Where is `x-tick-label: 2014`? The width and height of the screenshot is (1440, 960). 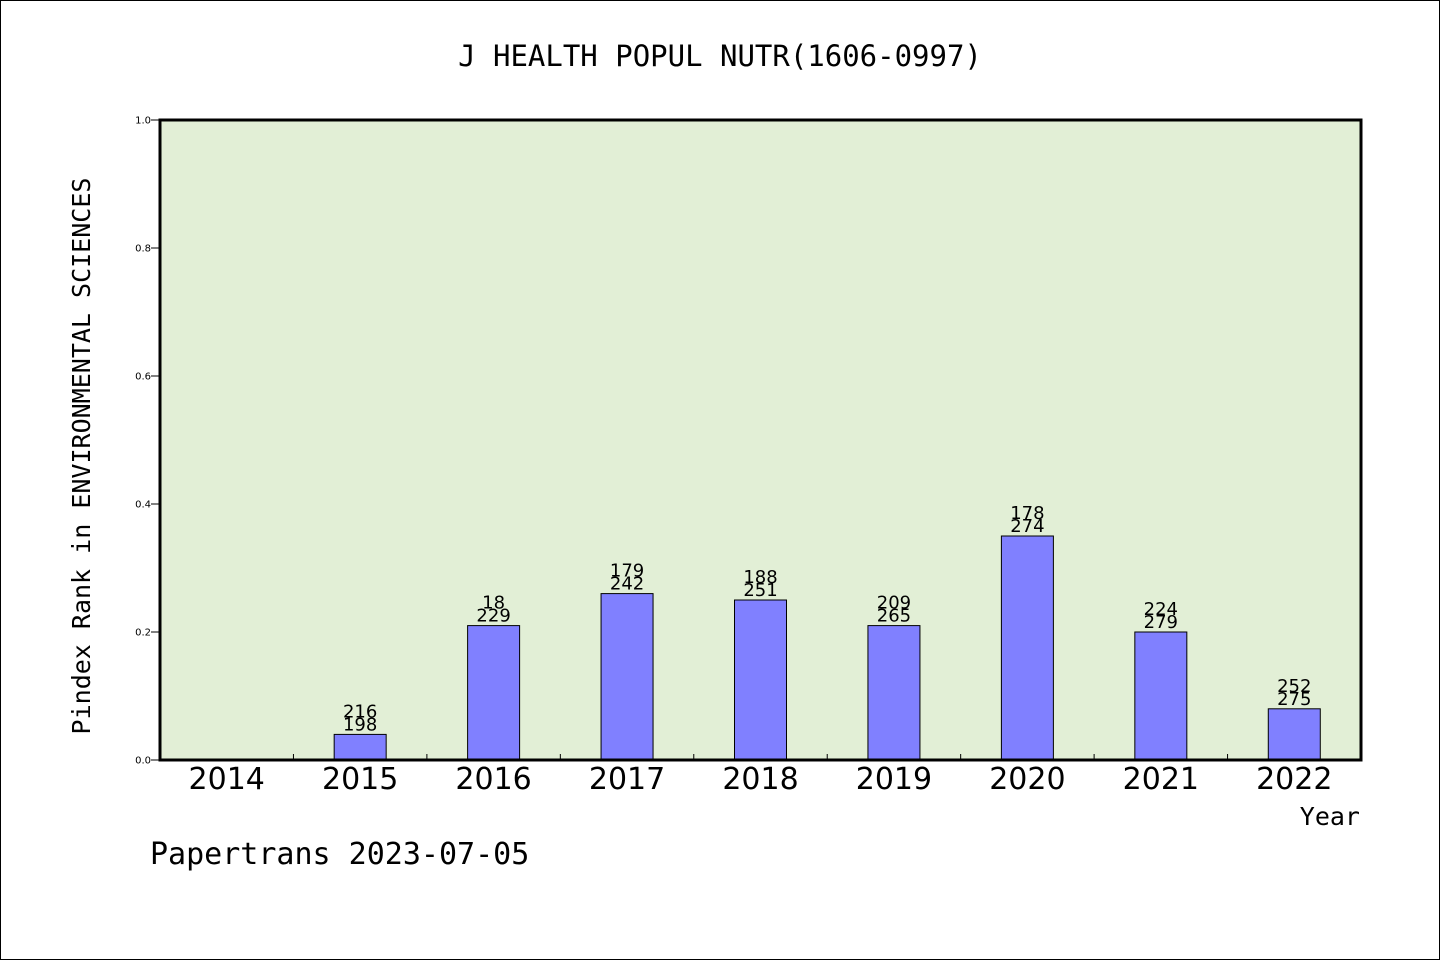 x-tick-label: 2014 is located at coordinates (227, 779).